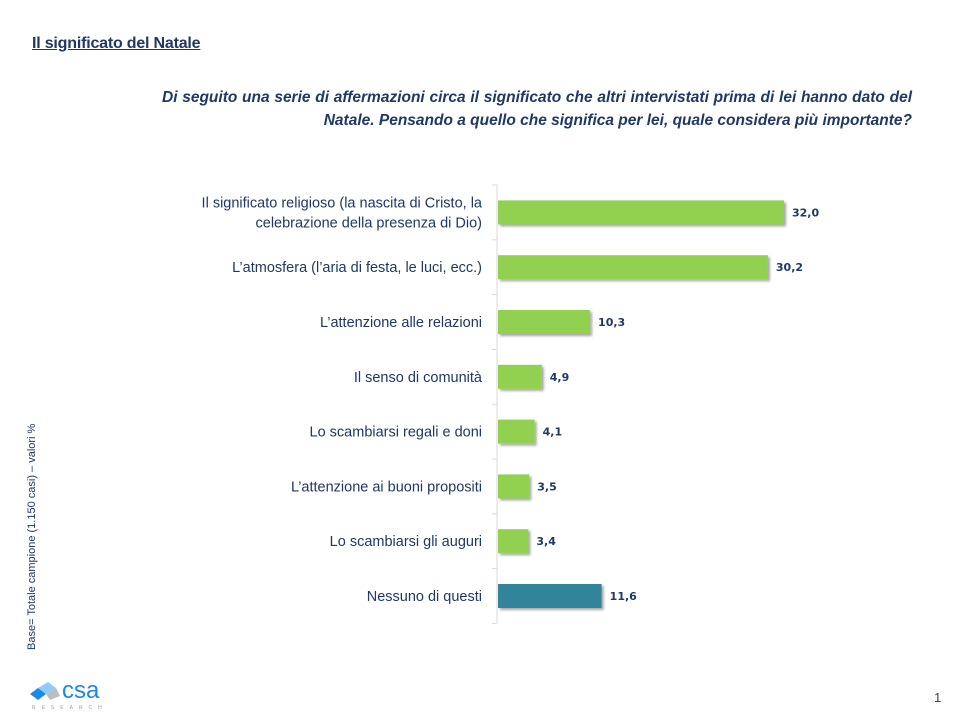 Image resolution: width=960 pixels, height=720 pixels. Describe the element at coordinates (396, 433) in the screenshot. I see `category-label: Lo scambiarsi regali e doni` at that location.